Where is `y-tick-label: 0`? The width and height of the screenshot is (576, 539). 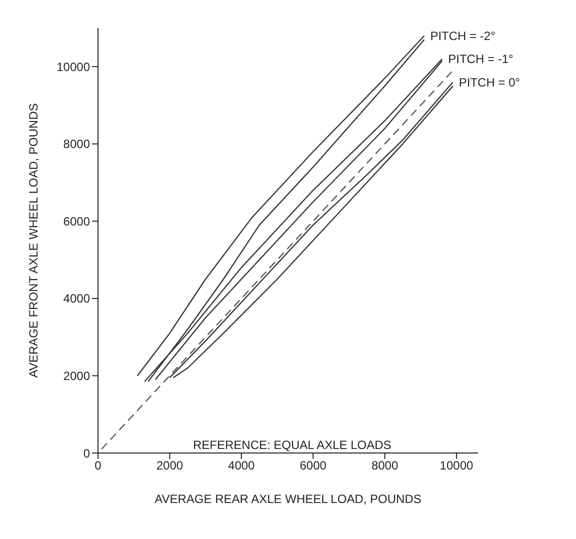 y-tick-label: 0 is located at coordinates (86, 453).